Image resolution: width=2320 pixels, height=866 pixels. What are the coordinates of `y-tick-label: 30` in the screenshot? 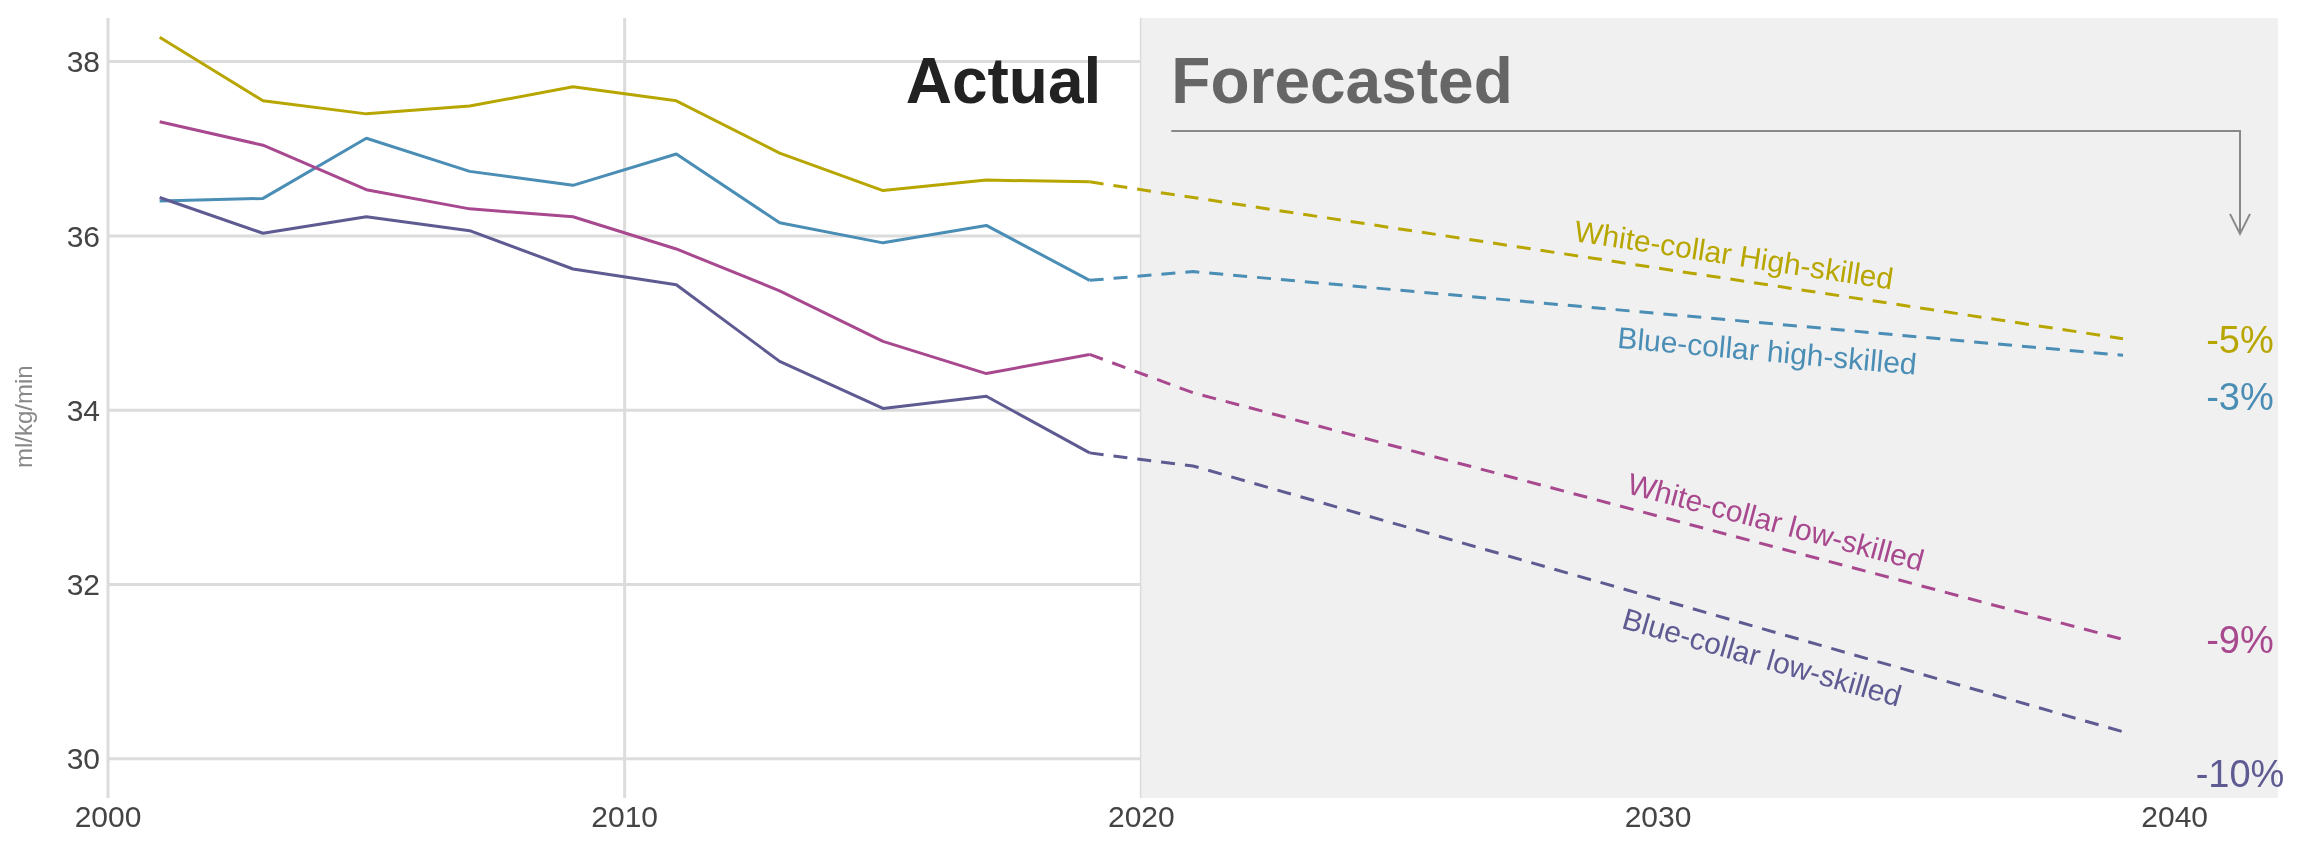 It's located at (83, 759).